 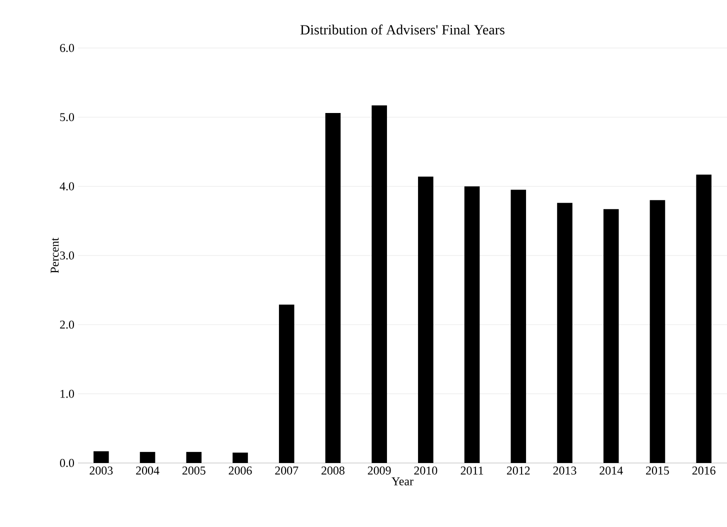 I want to click on x-tick-label: 2011, so click(x=472, y=470).